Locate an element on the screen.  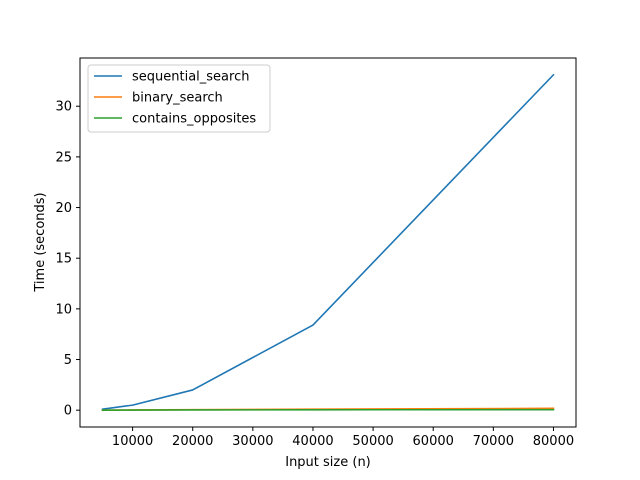
legend-label-sequential-search: sequential_search is located at coordinates (190, 77).